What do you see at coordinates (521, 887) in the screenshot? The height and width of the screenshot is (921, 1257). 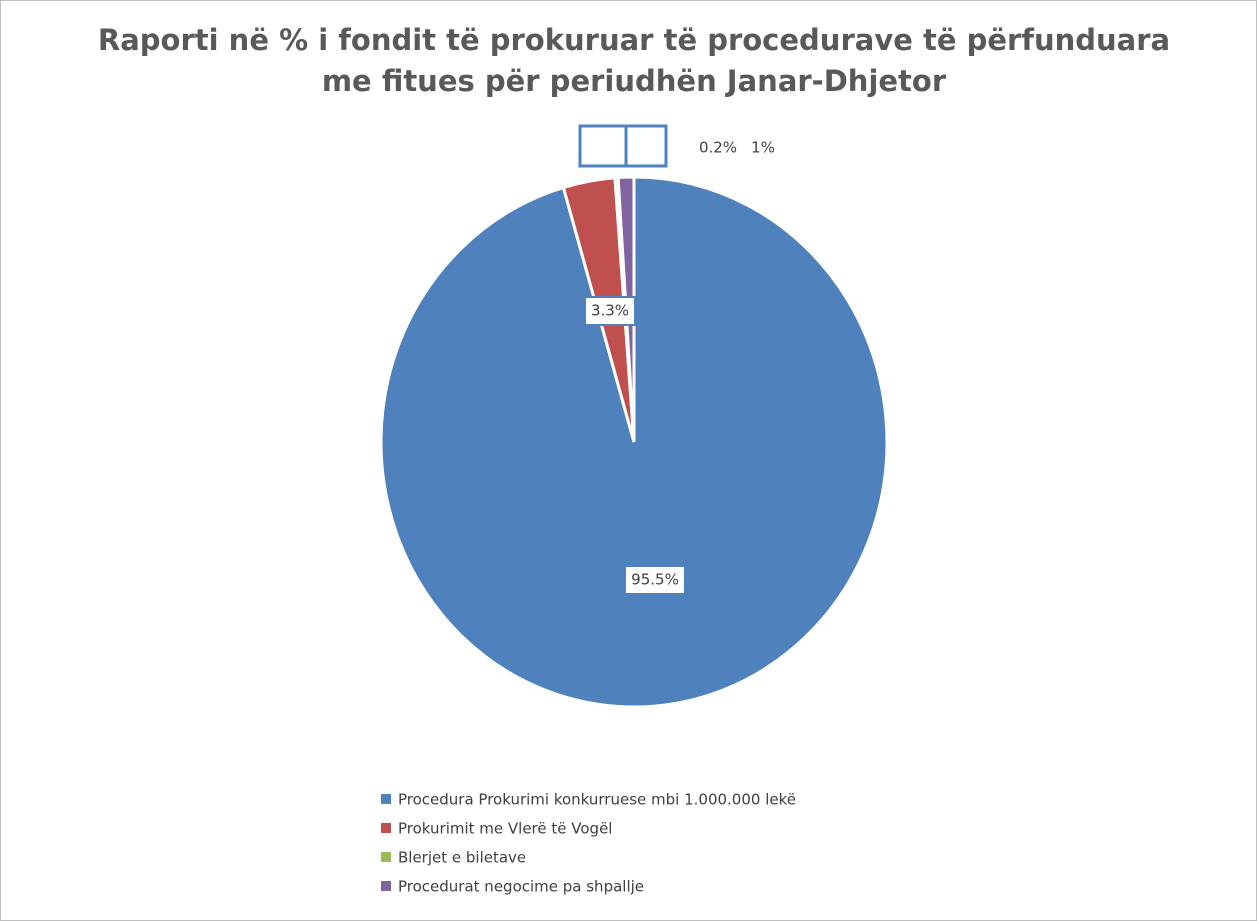 I see `legend-label: Procedurat negocime pa shpallje` at bounding box center [521, 887].